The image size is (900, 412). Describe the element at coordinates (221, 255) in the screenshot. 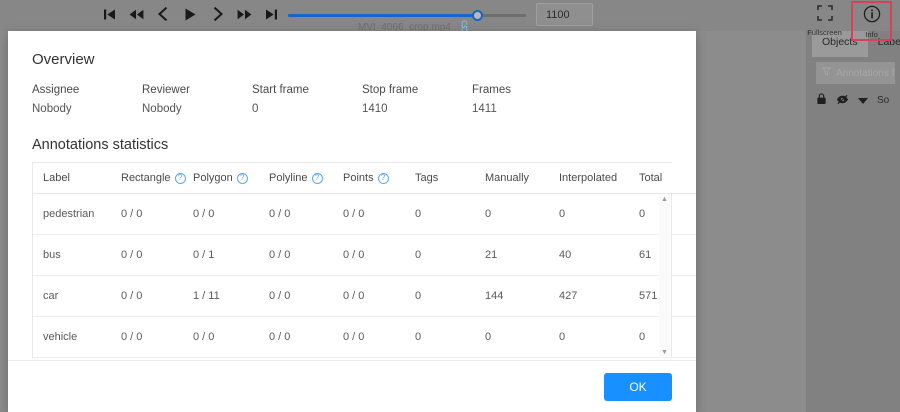

I see `table-cell: 0 / 1` at that location.